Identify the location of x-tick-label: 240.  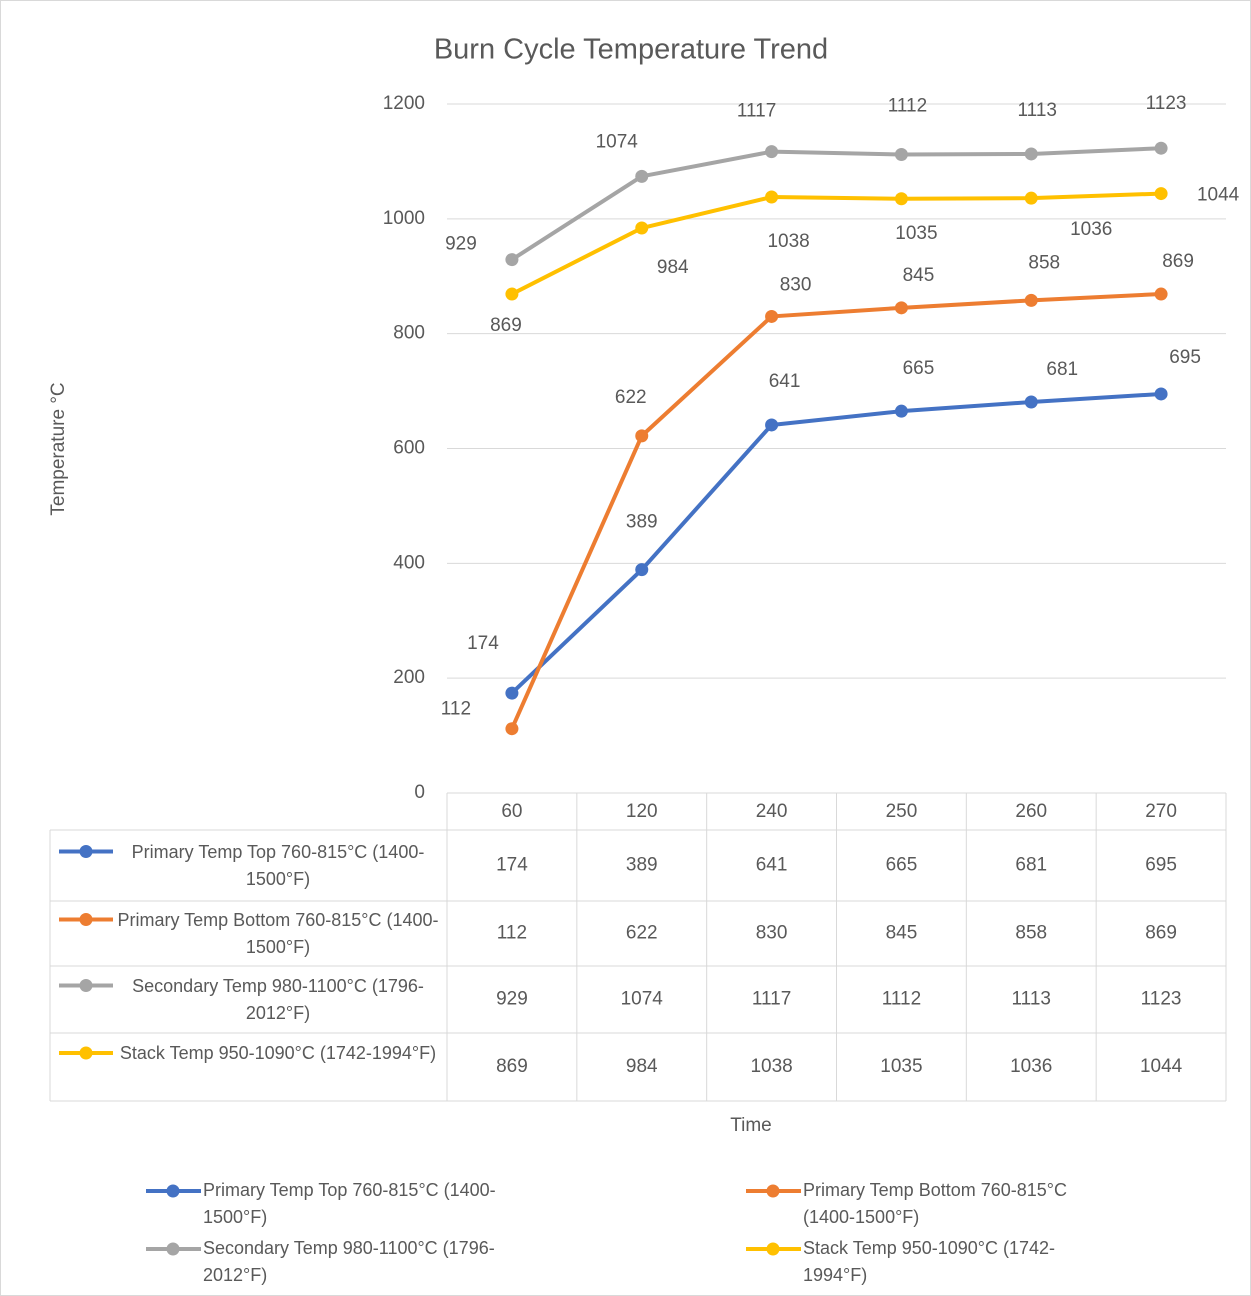
(772, 811).